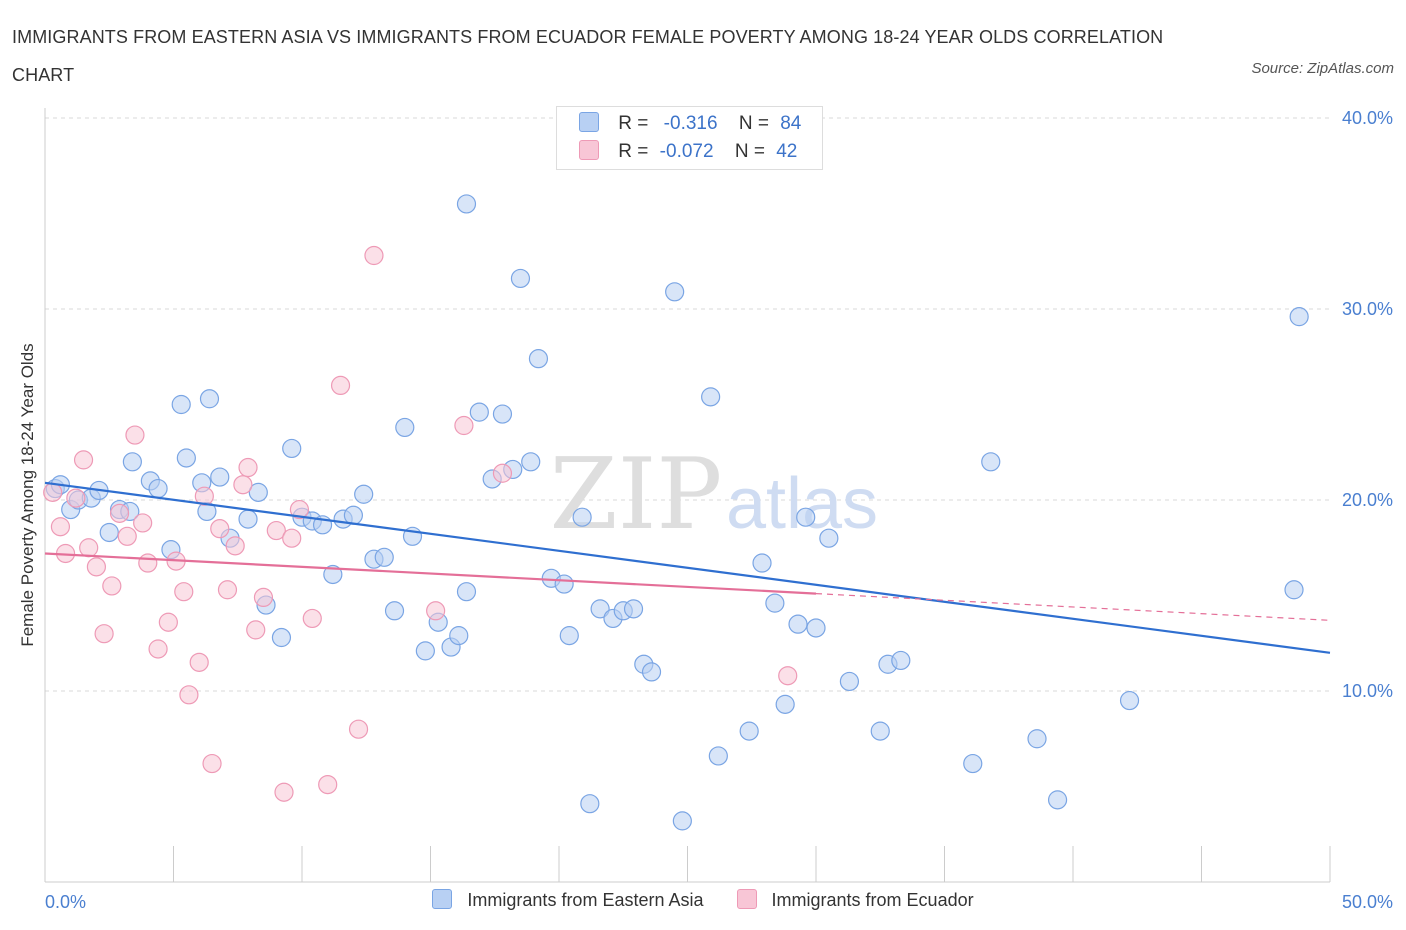 The image size is (1406, 930). I want to click on chart-source: Source: ZipAtlas.com, so click(1322, 68).